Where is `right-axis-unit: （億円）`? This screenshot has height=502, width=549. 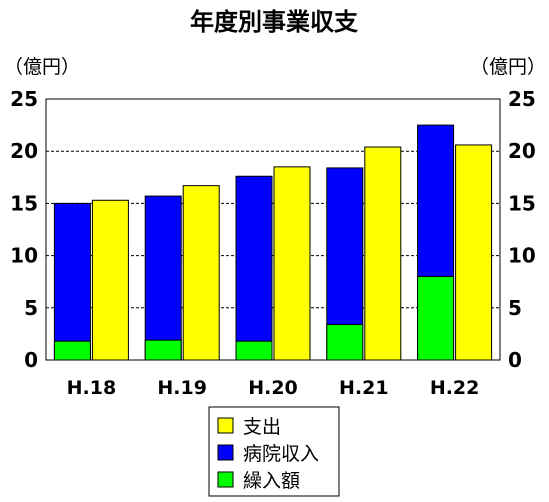
right-axis-unit: （億円） is located at coordinates (508, 67).